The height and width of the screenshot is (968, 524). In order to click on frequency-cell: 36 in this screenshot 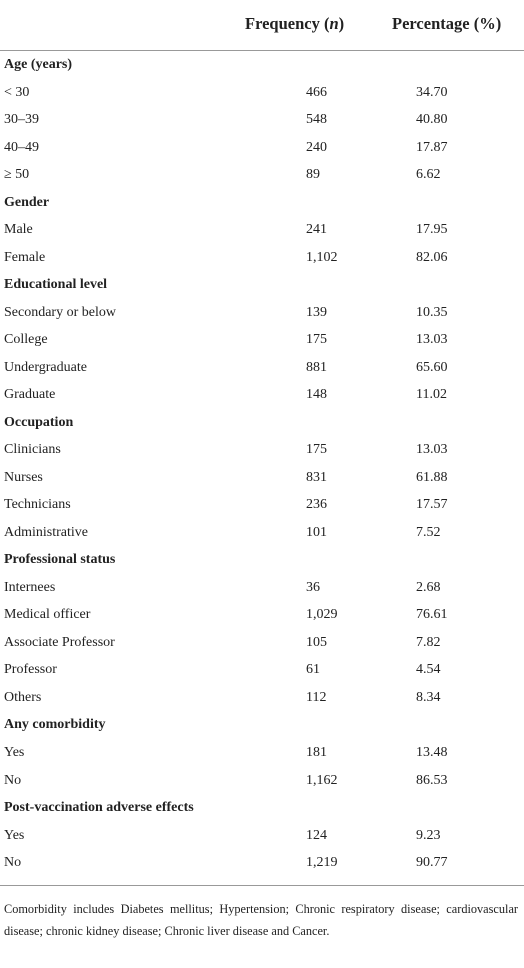, I will do `click(313, 587)`.